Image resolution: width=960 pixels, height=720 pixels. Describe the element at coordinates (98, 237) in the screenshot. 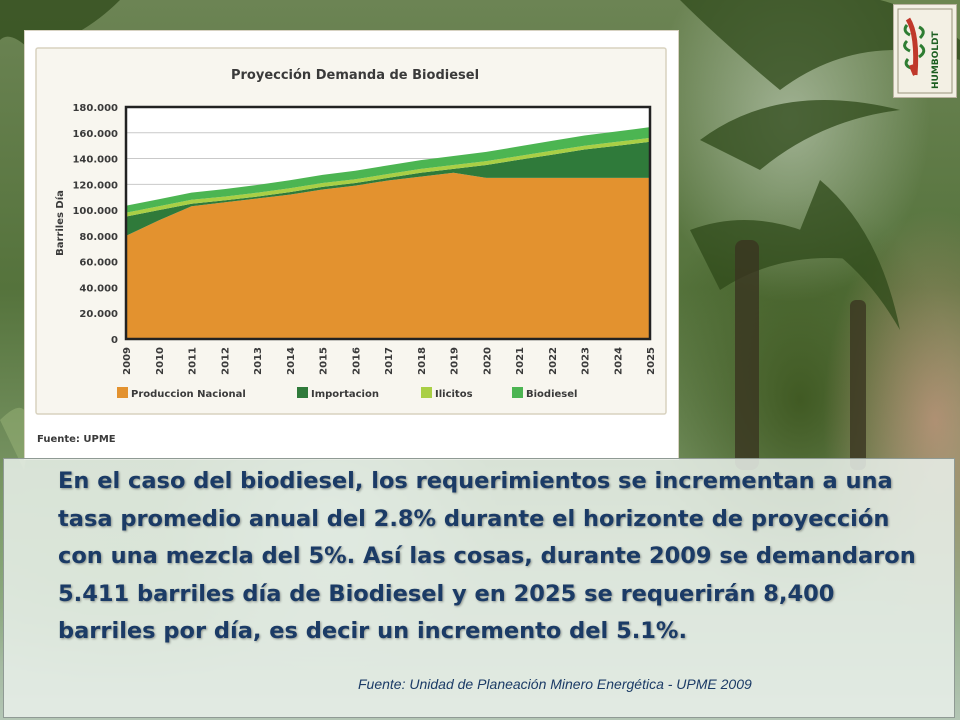

I see `y-tick-label: 80.000` at that location.